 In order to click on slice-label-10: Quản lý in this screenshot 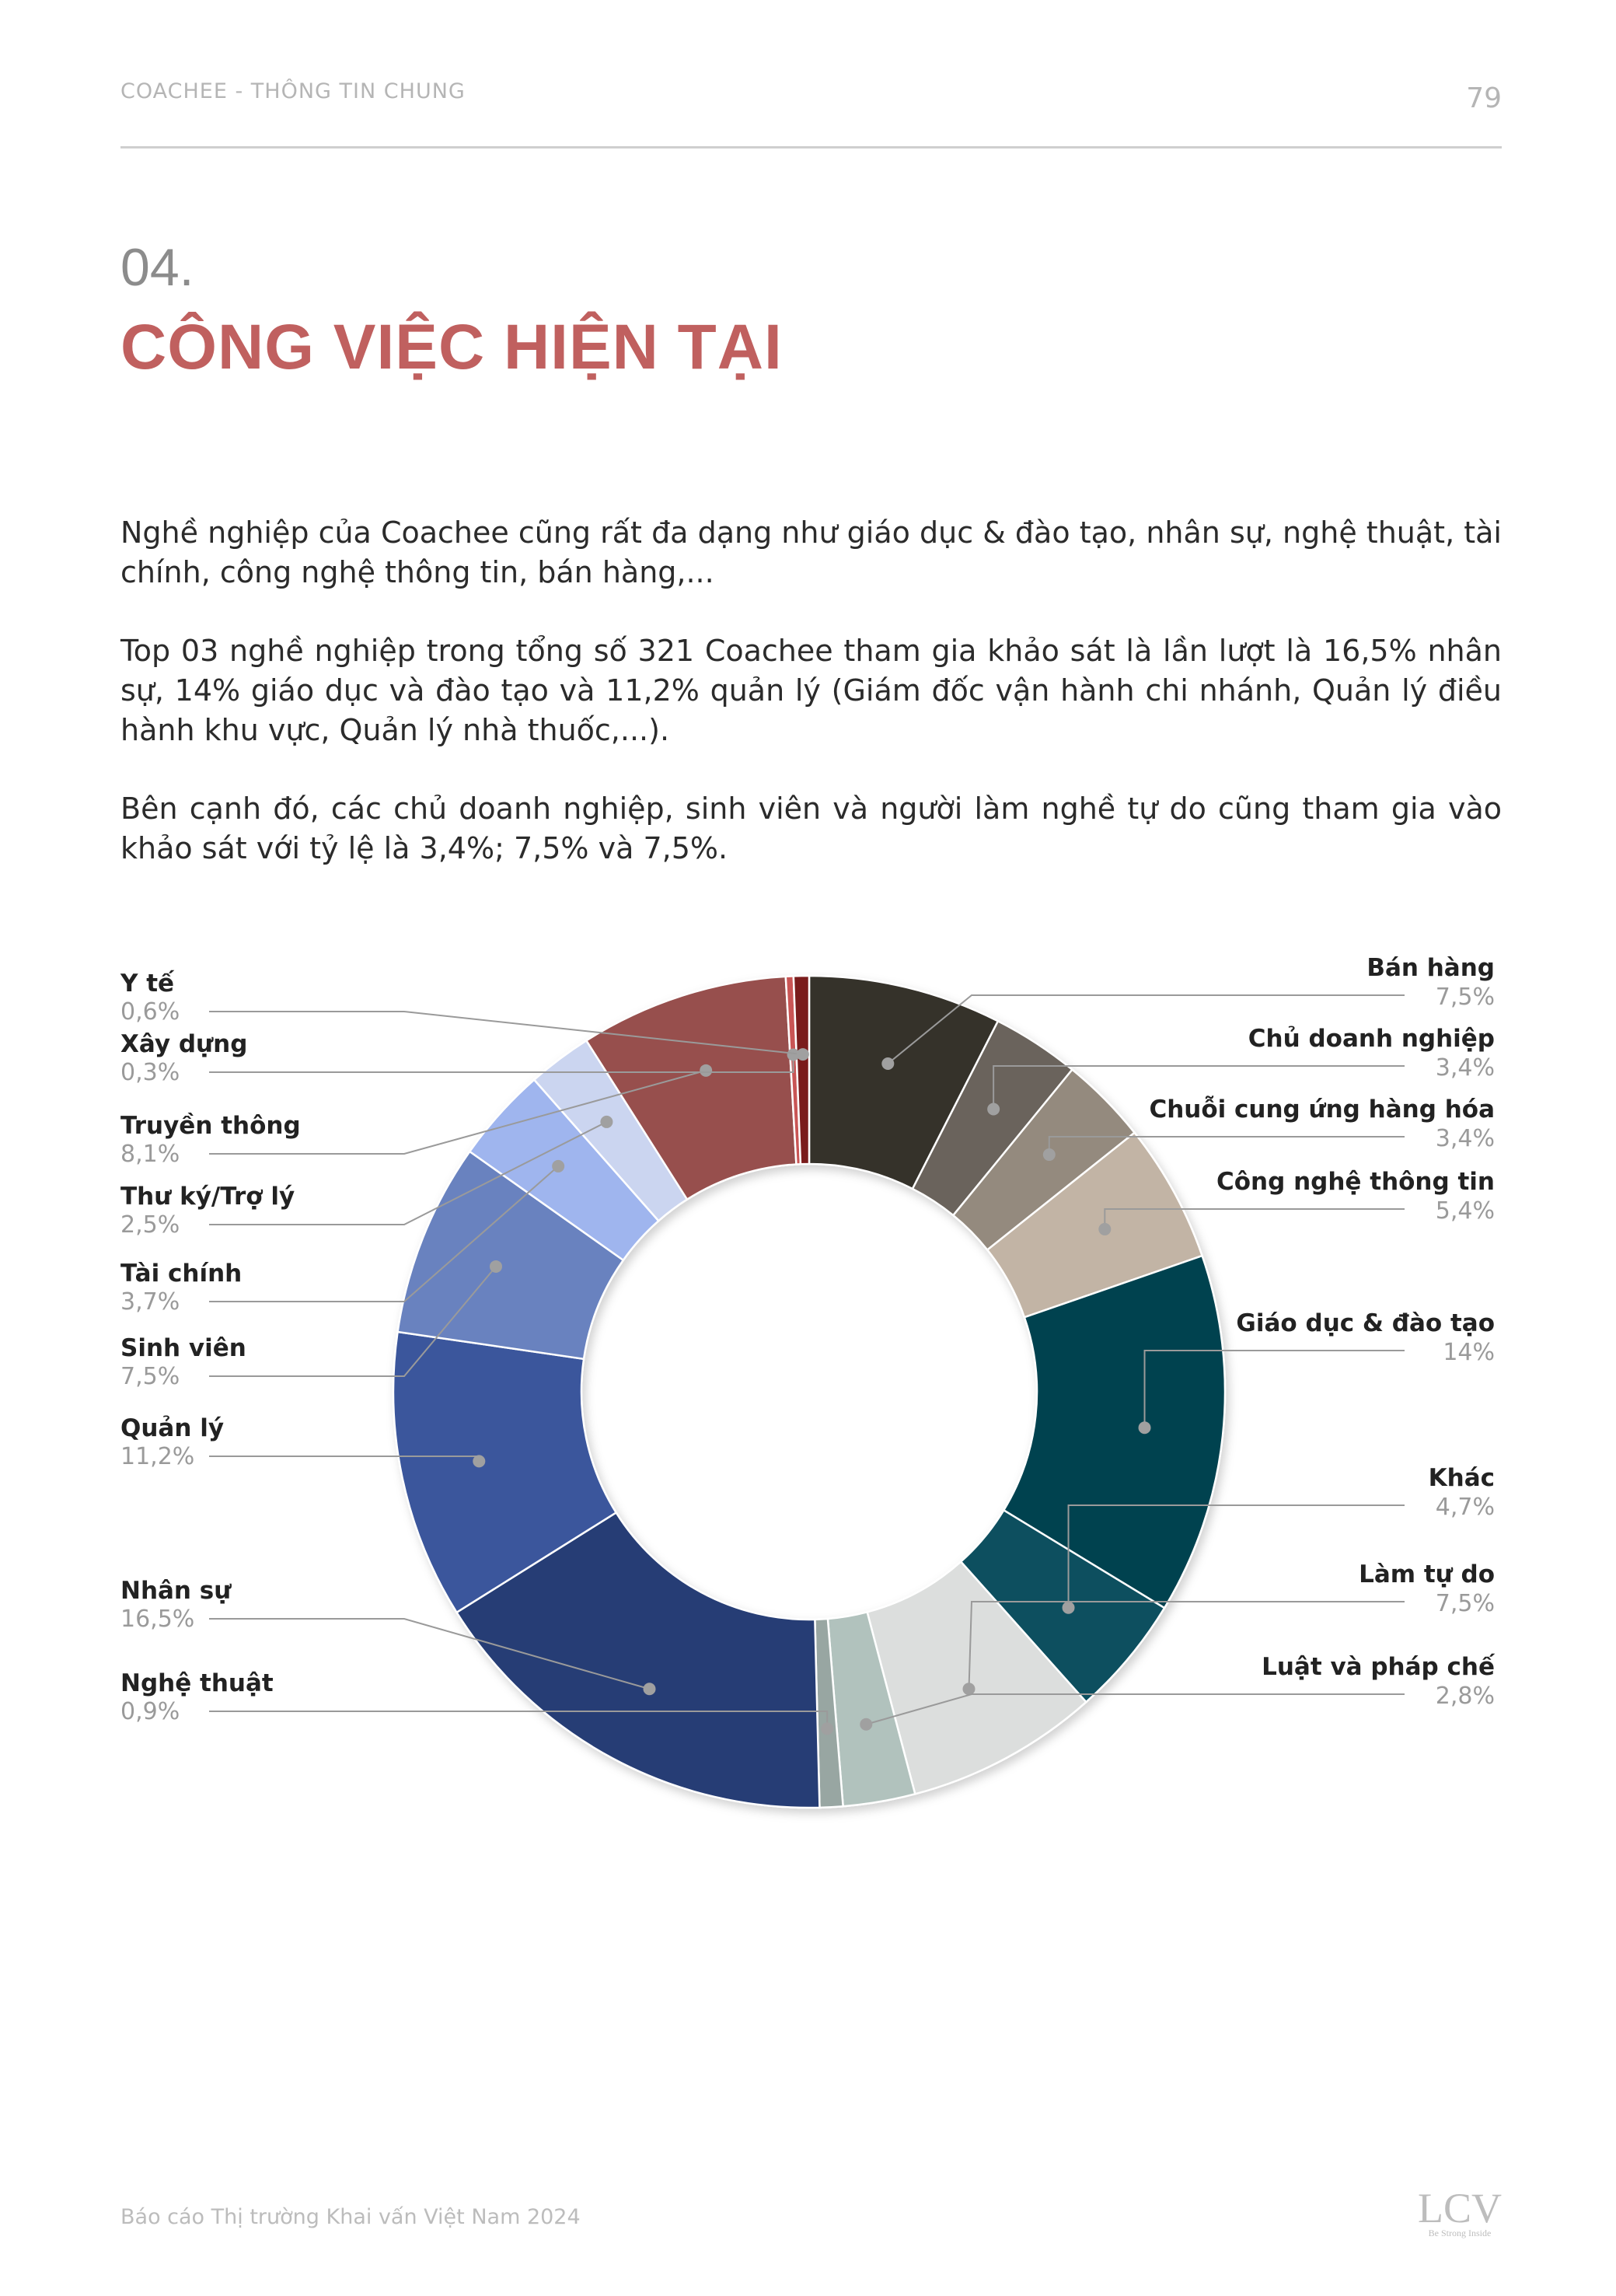, I will do `click(172, 1428)`.